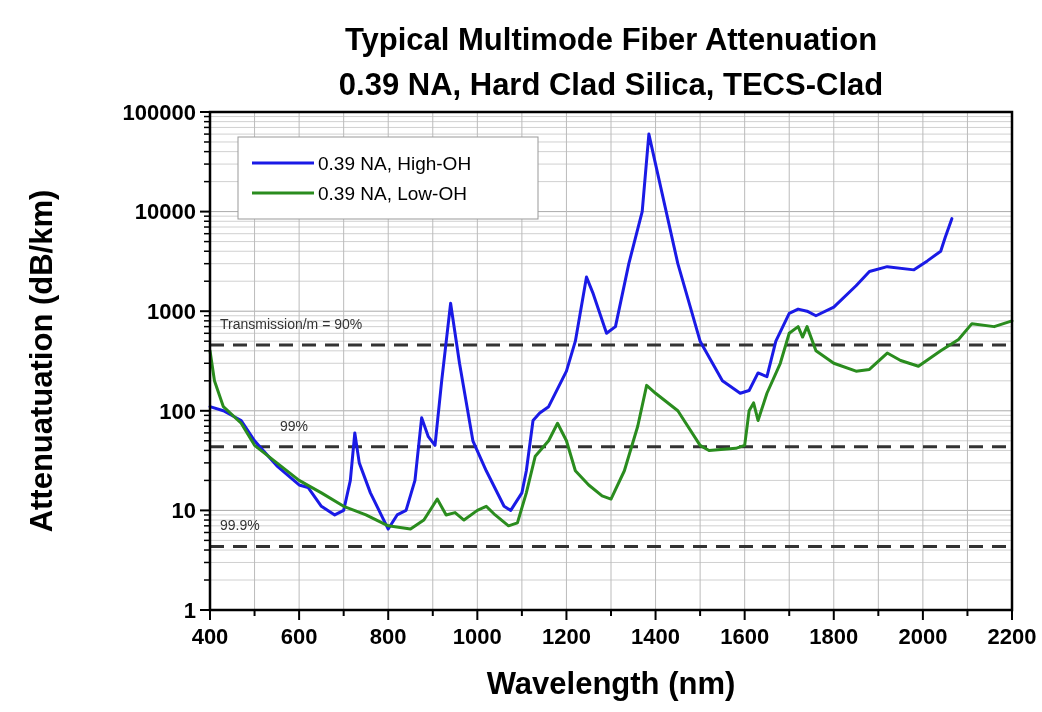 This screenshot has height=712, width=1042. I want to click on y-axis-title: Attenuatuation (dB/km), so click(41, 361).